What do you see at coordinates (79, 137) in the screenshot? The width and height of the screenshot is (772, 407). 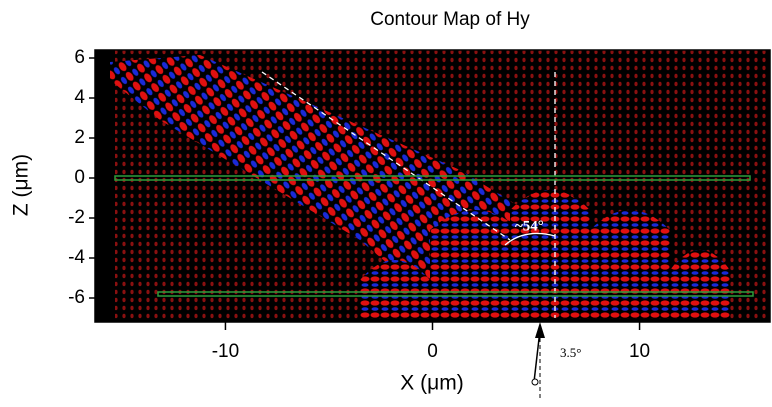 I see `y-tick-label: 2` at bounding box center [79, 137].